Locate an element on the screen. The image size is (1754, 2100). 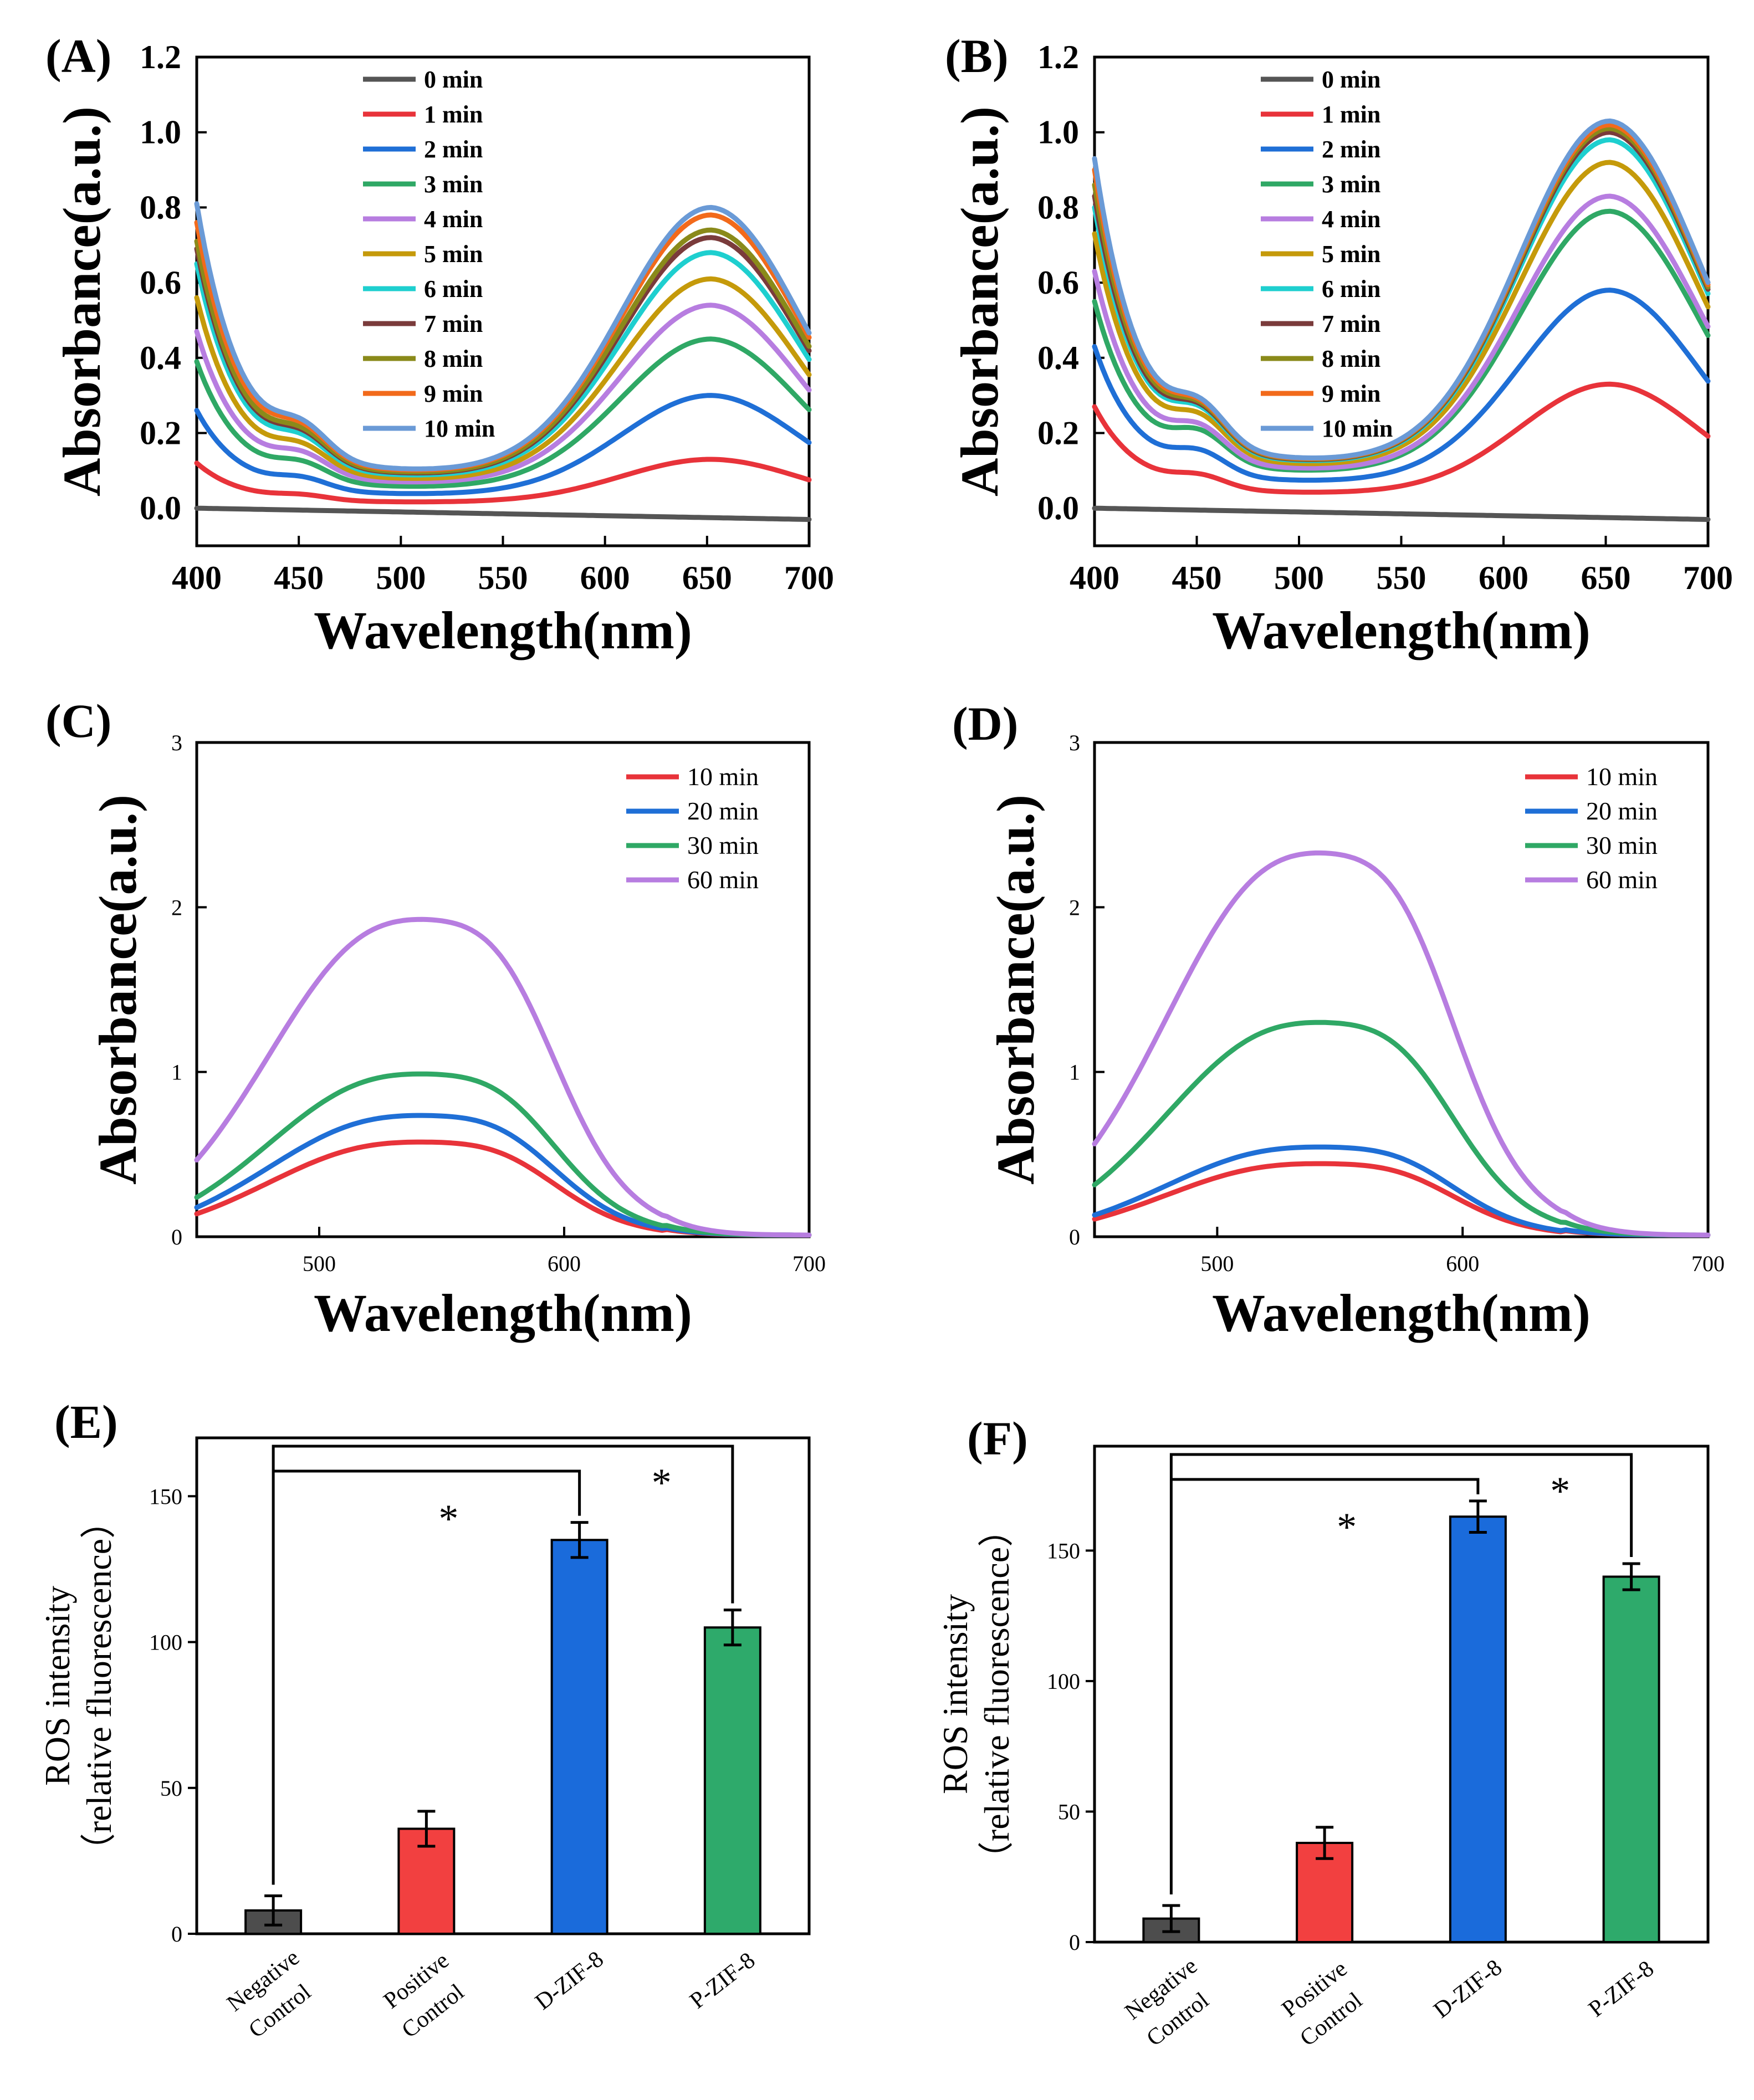
panel-label: (B) is located at coordinates (977, 56).